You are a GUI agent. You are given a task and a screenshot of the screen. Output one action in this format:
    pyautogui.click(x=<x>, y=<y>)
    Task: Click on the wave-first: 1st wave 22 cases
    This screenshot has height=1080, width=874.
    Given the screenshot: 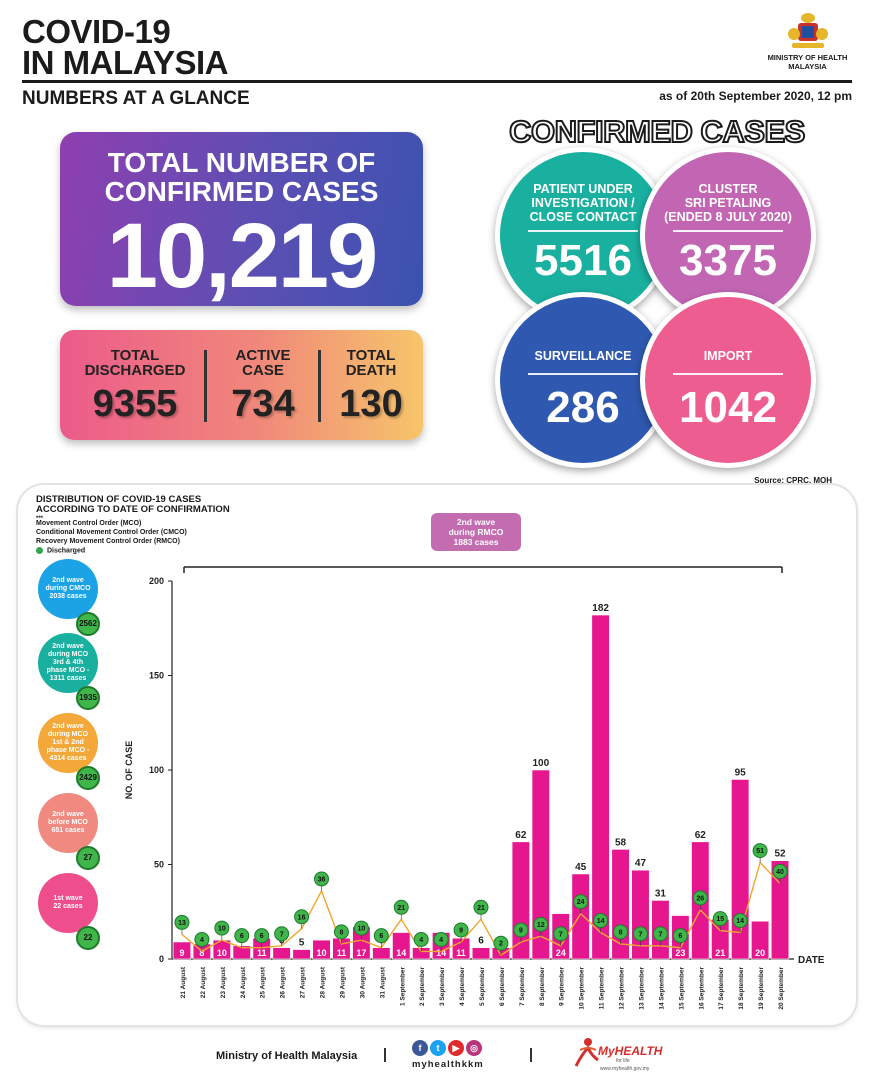 What is the action you would take?
    pyautogui.click(x=68, y=903)
    